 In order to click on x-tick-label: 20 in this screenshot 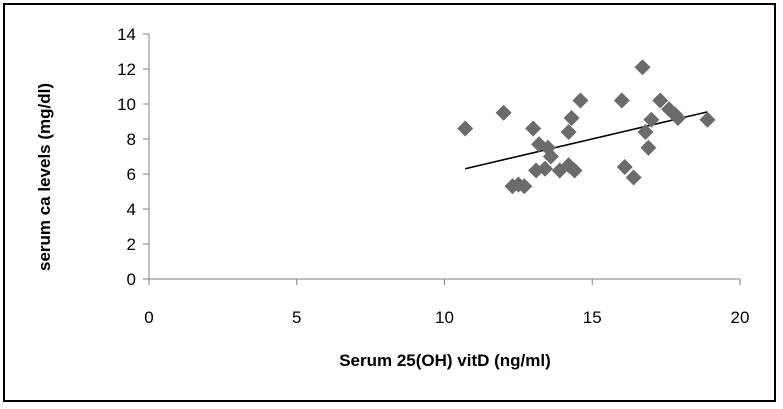, I will do `click(740, 317)`.